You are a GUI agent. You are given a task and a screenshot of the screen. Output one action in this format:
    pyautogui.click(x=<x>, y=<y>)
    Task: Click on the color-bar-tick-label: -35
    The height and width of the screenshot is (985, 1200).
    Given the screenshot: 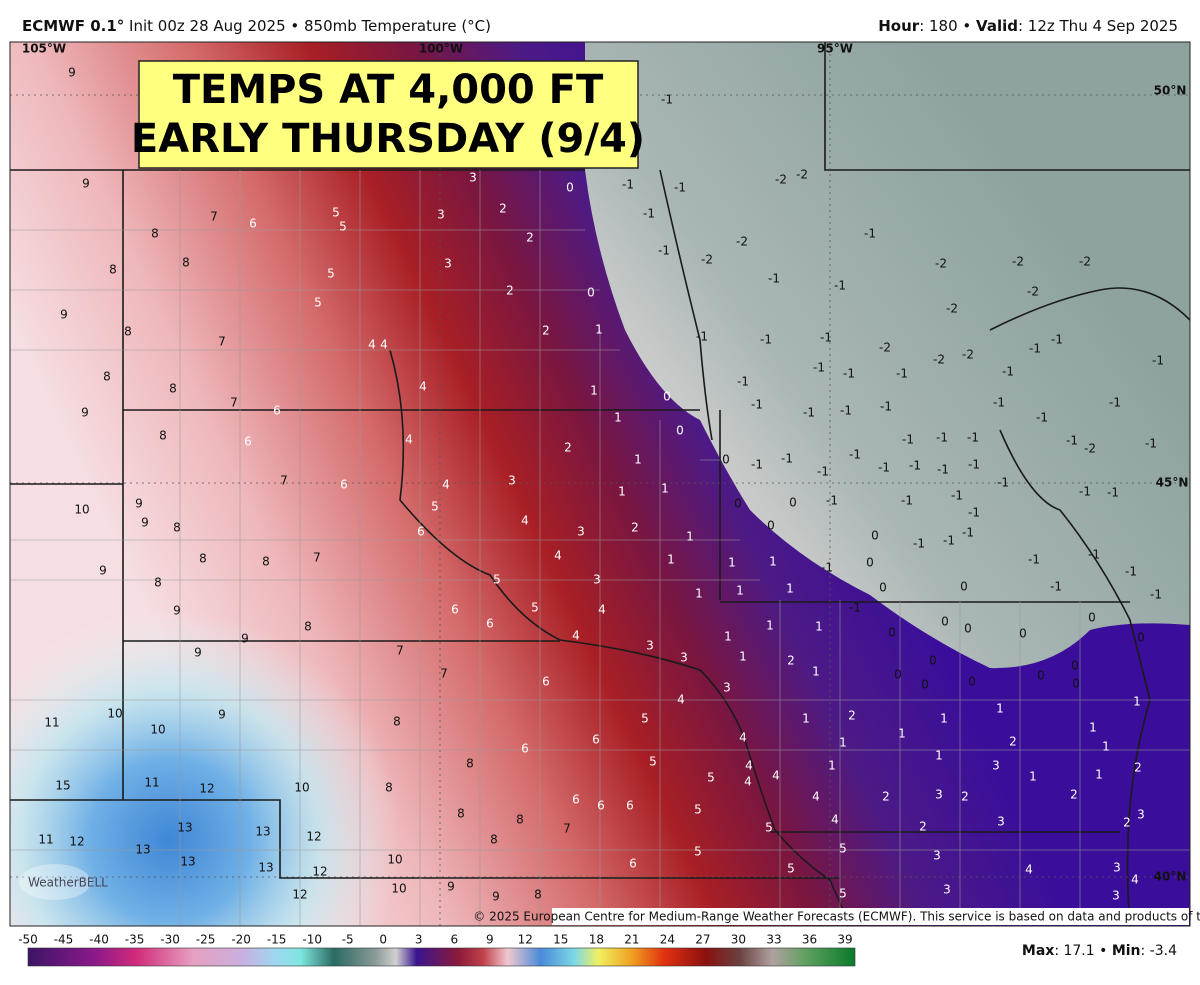 What is the action you would take?
    pyautogui.click(x=135, y=940)
    